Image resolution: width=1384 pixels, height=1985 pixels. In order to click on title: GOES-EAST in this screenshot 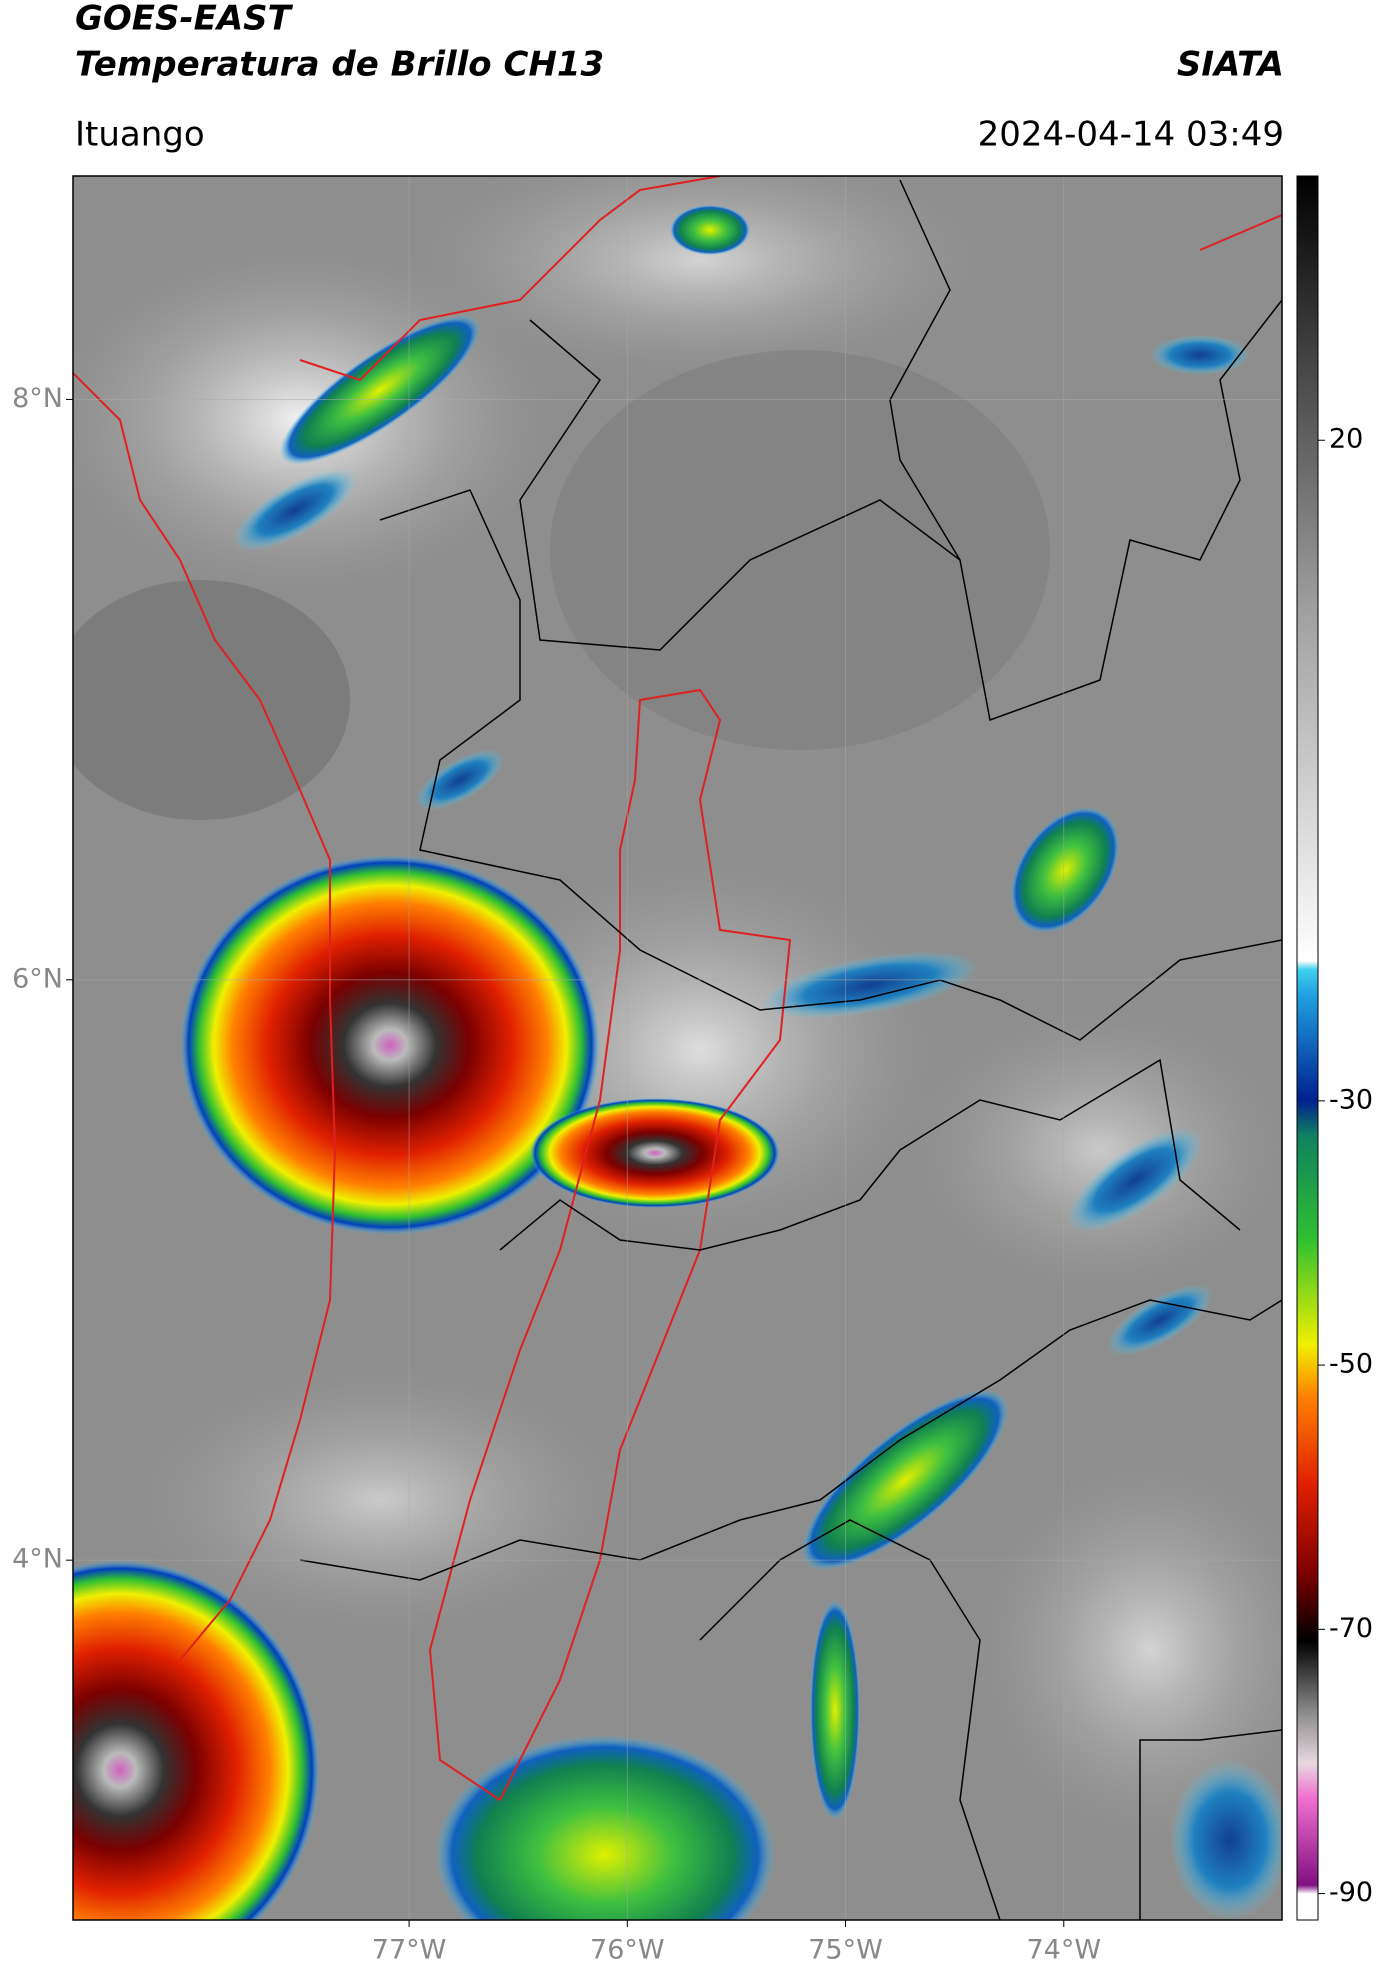, I will do `click(184, 19)`.